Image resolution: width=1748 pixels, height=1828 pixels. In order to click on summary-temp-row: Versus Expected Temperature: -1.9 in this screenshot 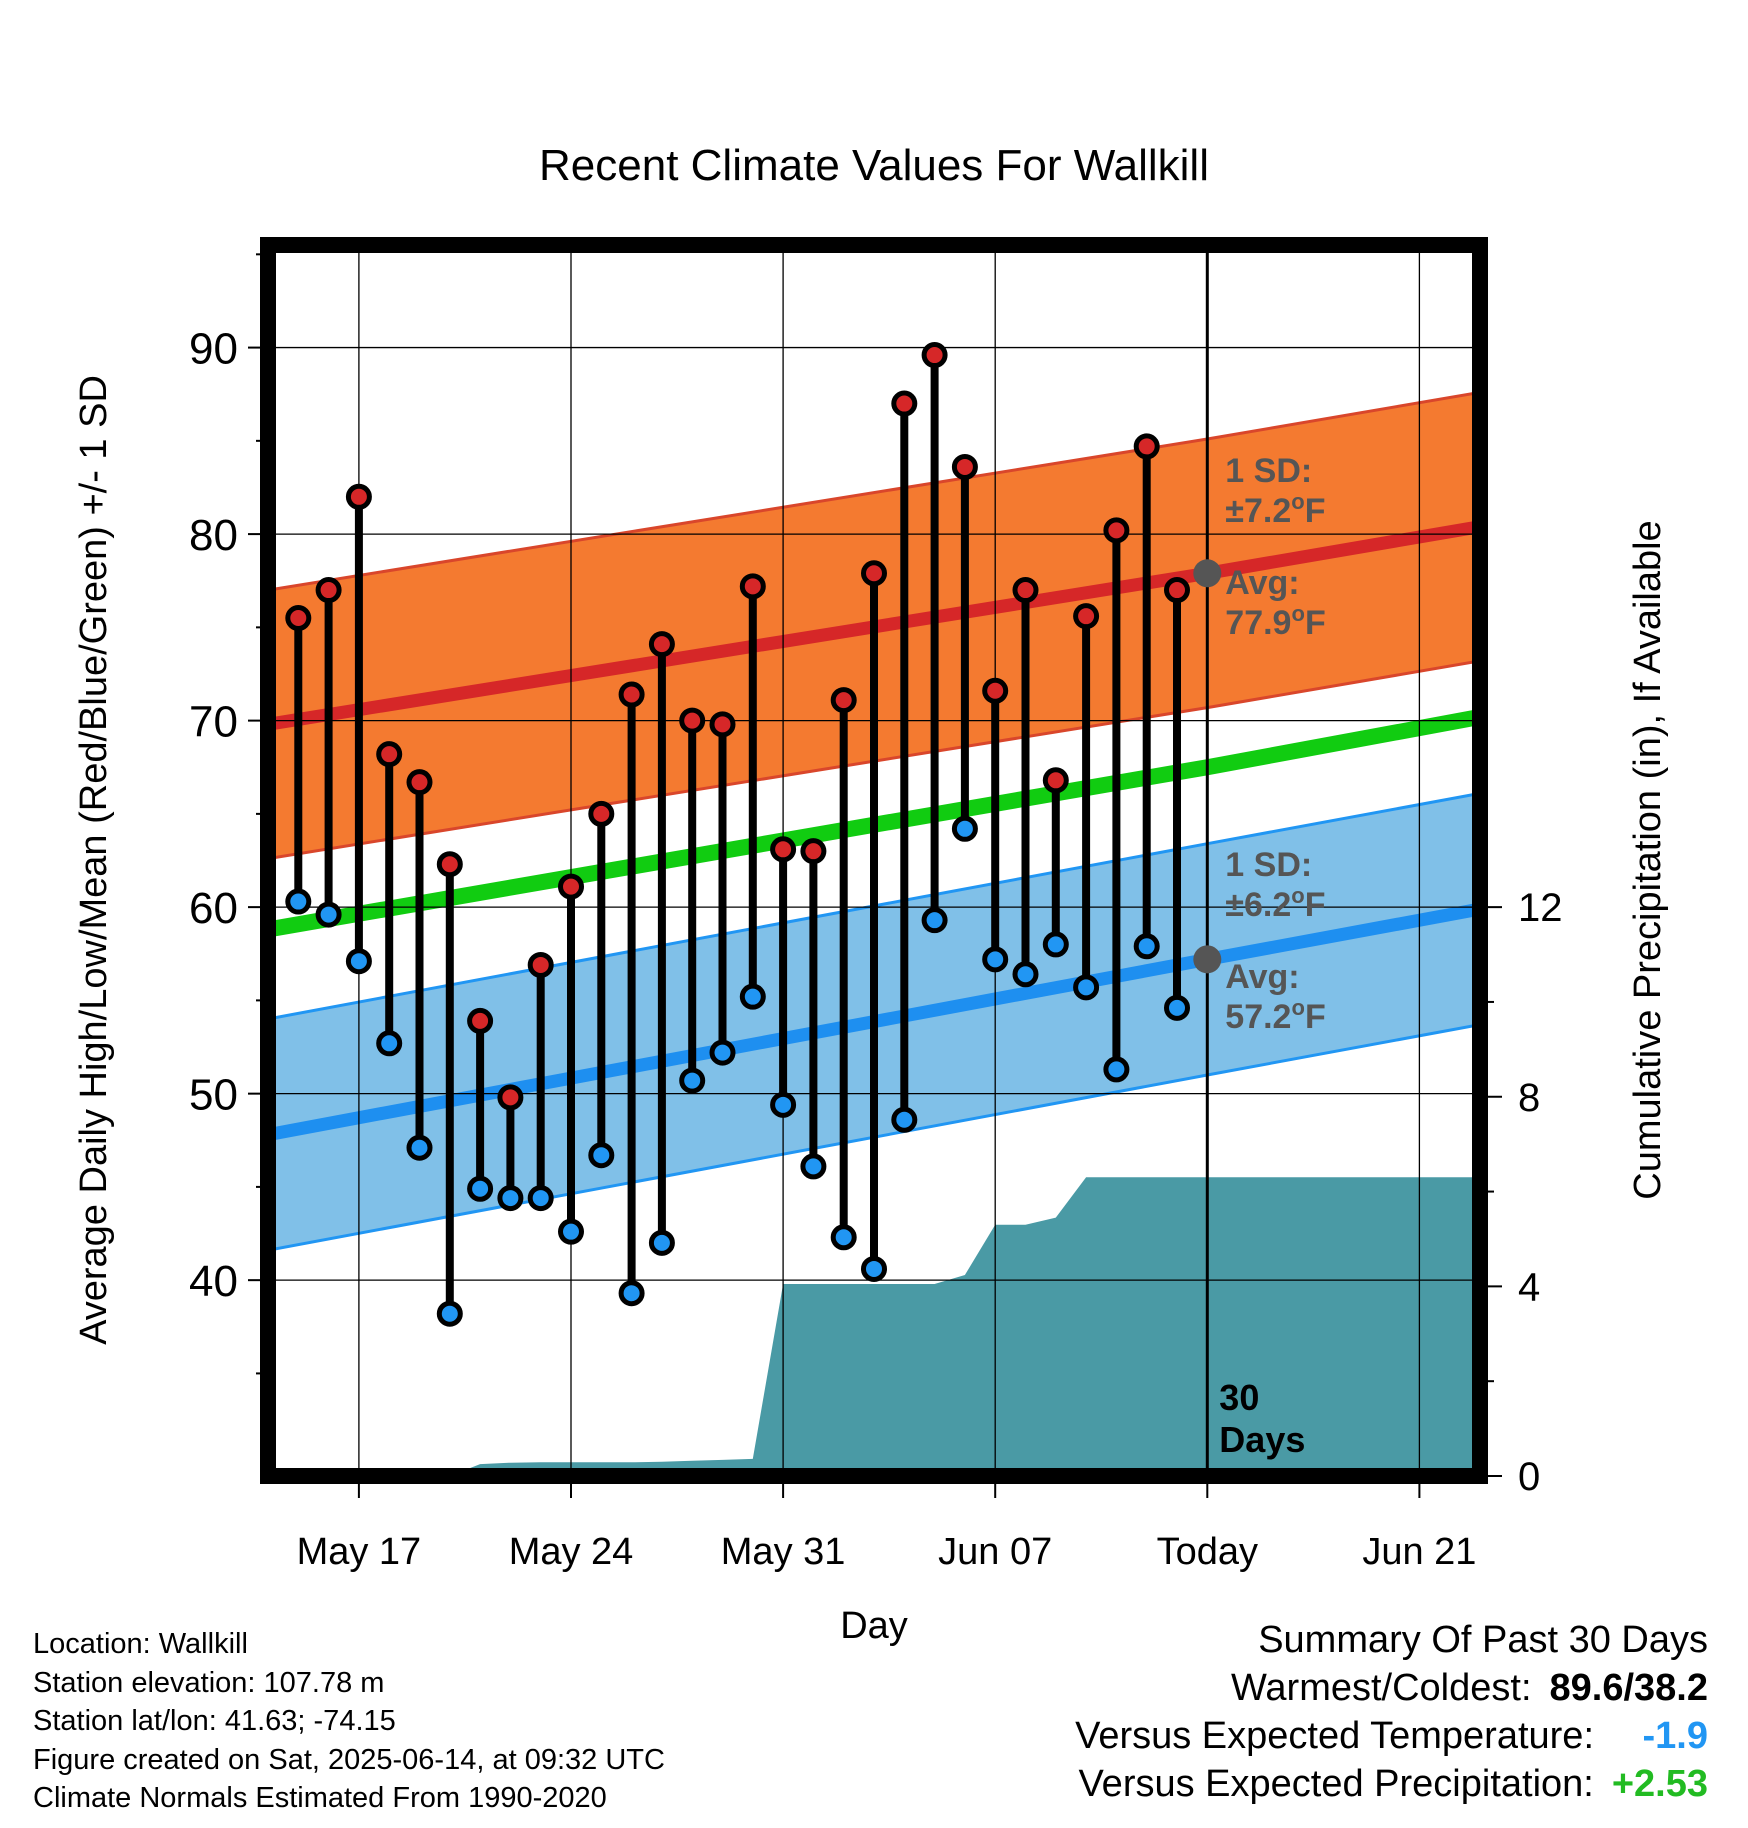, I will do `click(1391, 1736)`.